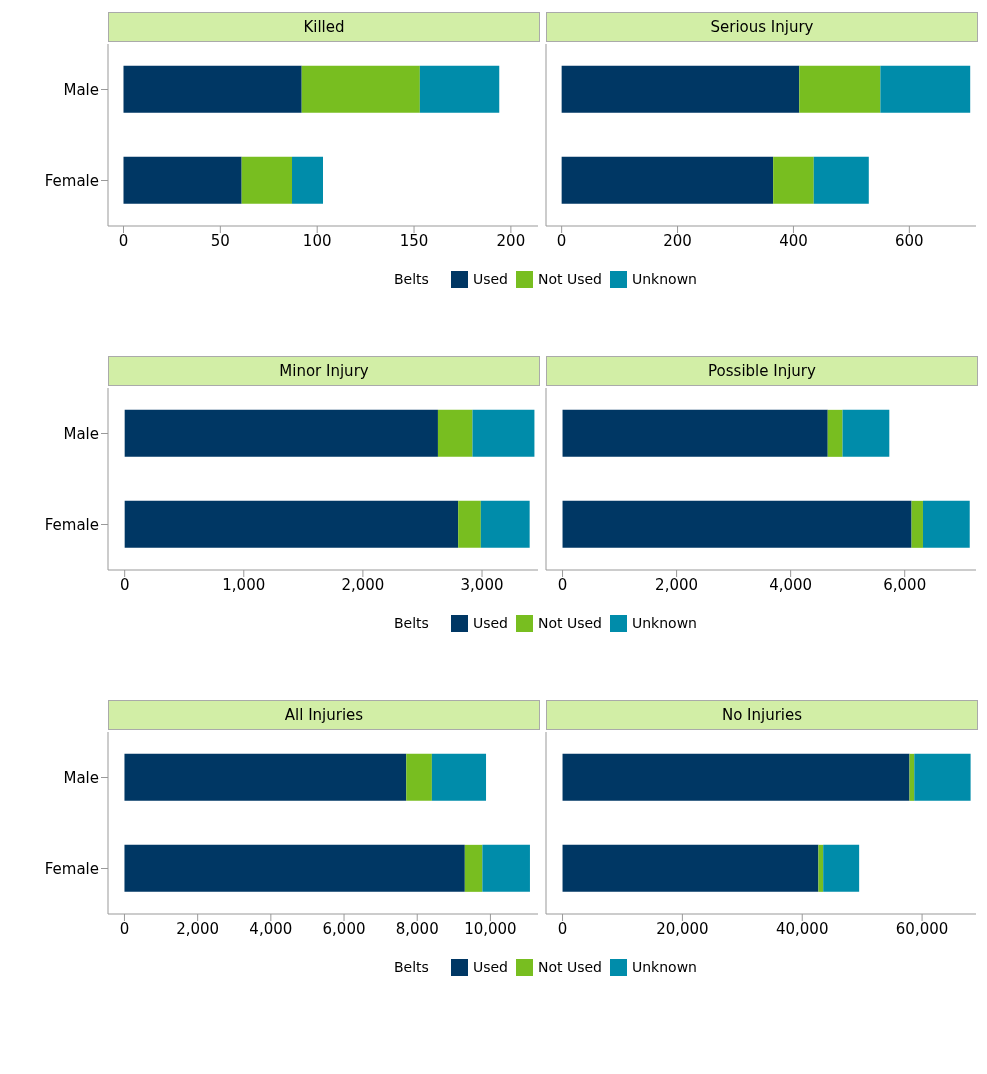  Describe the element at coordinates (802, 928) in the screenshot. I see `x-tick-label: 40,000` at that location.